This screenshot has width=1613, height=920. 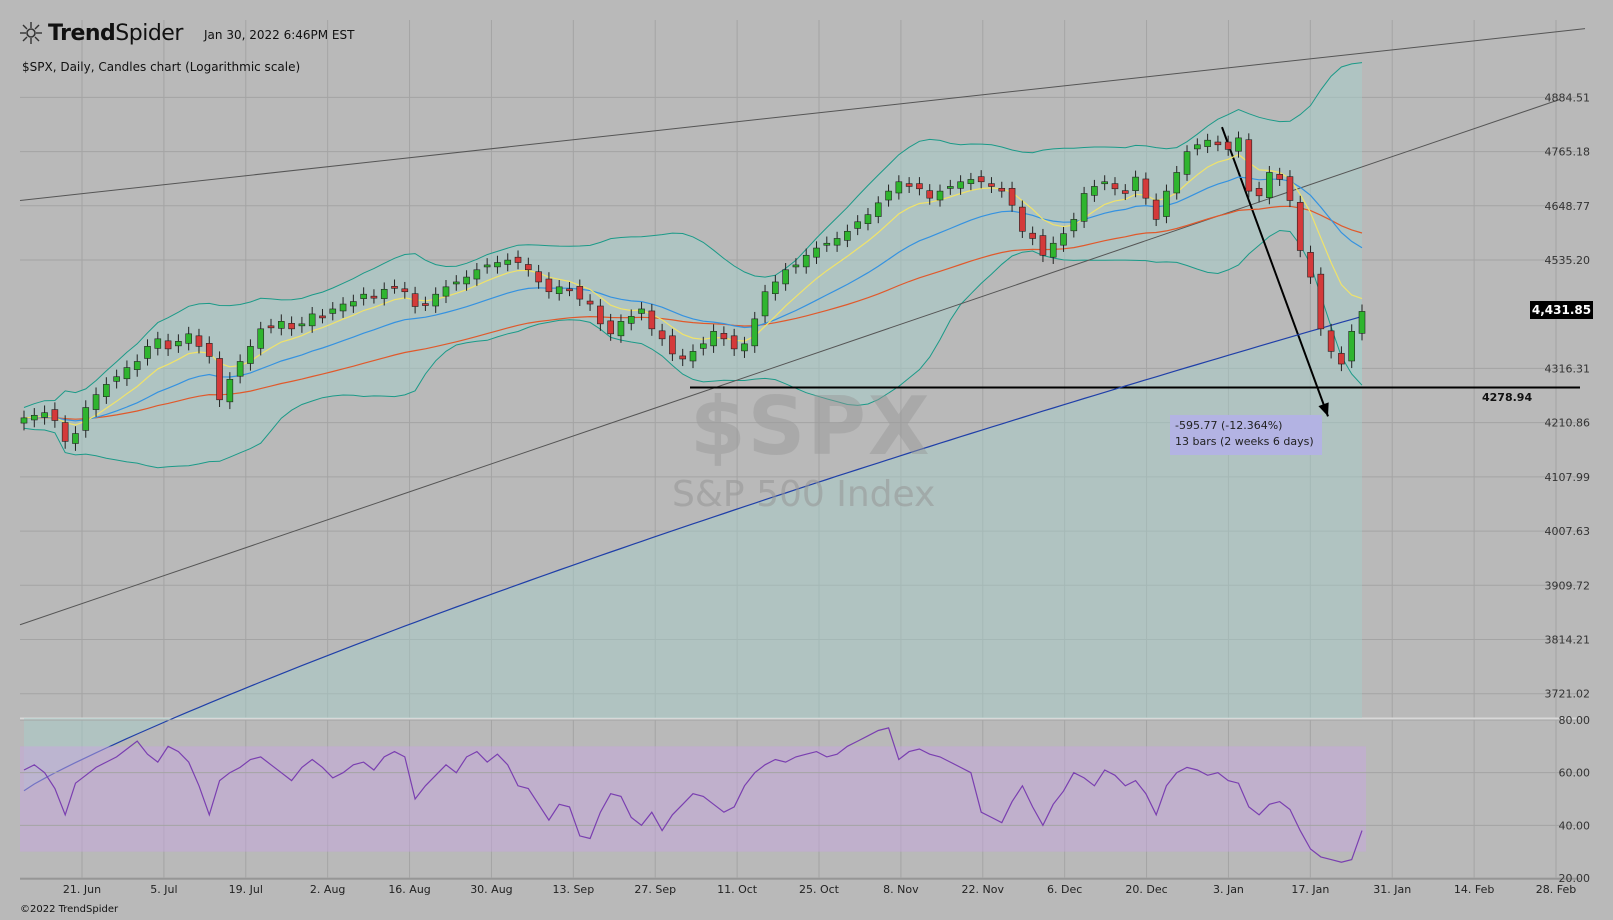 I want to click on rsi-band, so click(x=693, y=799).